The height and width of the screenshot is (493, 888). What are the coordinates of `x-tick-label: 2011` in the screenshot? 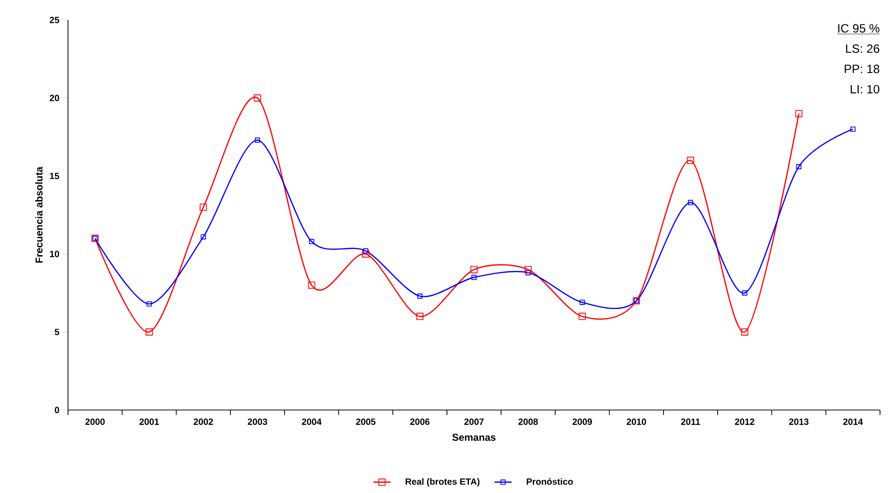 It's located at (690, 421).